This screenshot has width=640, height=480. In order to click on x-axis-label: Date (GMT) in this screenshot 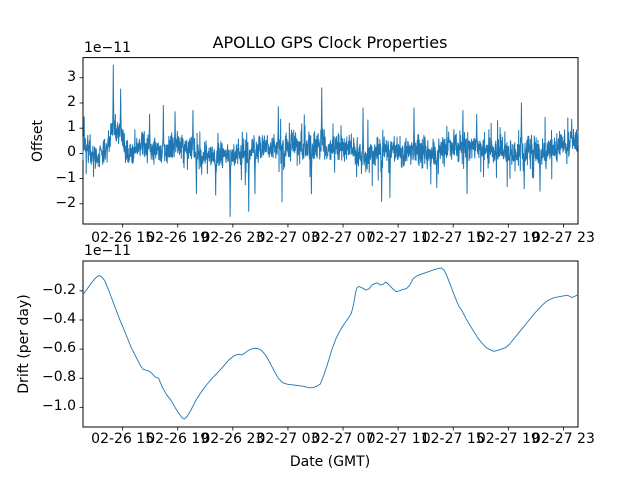, I will do `click(330, 462)`.